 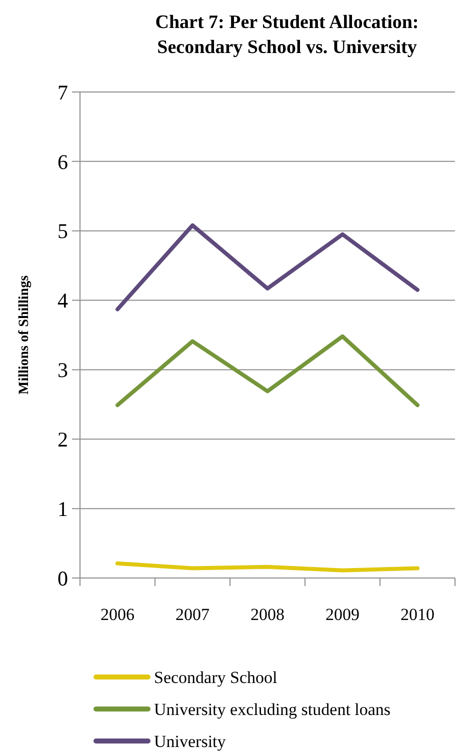 I want to click on x-tick-label: 2010, so click(x=417, y=614).